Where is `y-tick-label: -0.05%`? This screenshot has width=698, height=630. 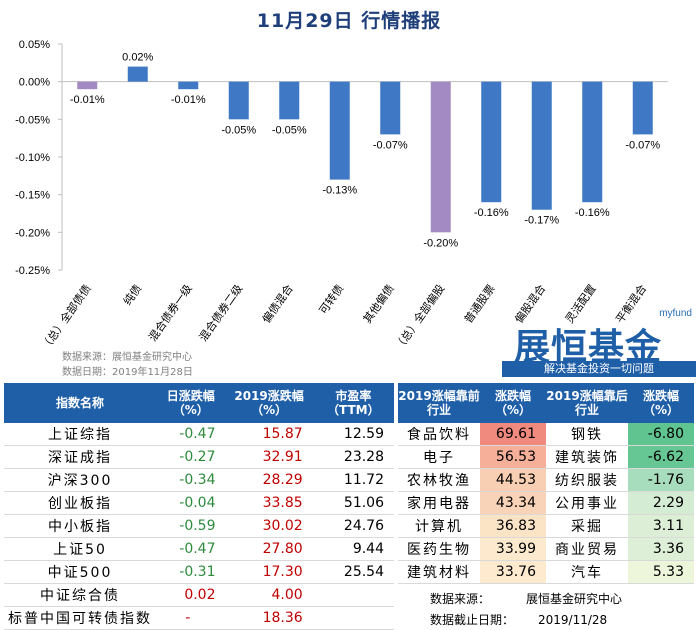
y-tick-label: -0.05% is located at coordinates (32, 120).